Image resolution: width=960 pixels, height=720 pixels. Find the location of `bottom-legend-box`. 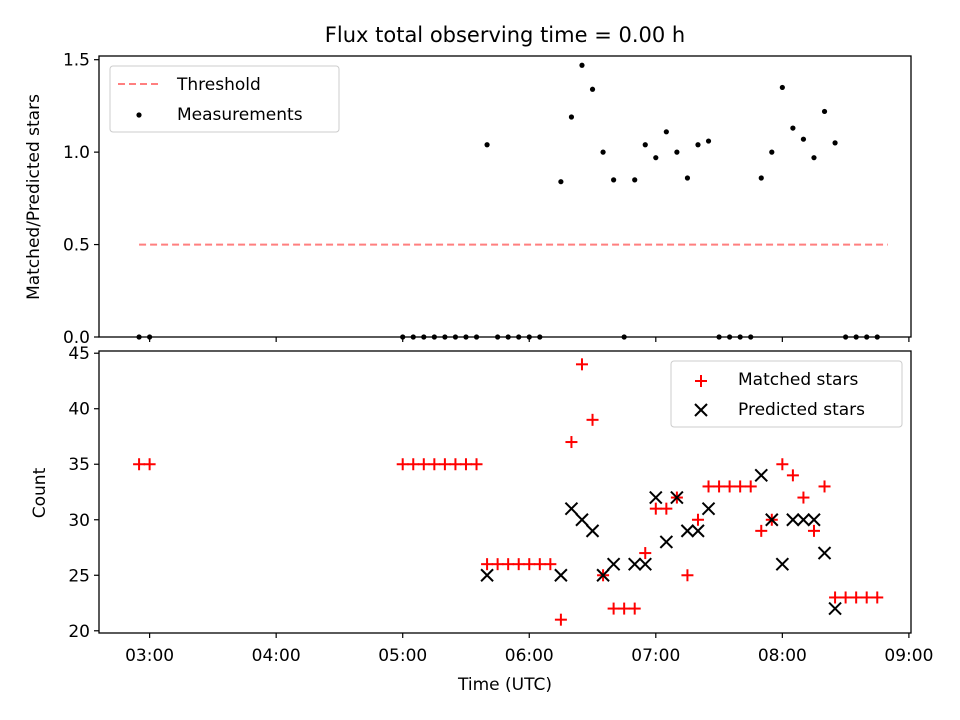

bottom-legend-box is located at coordinates (786, 394).